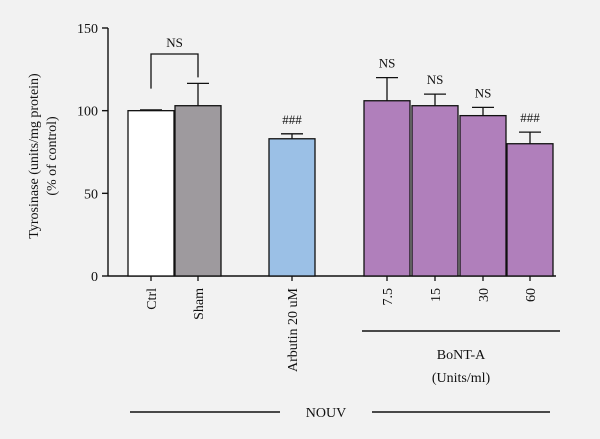  Describe the element at coordinates (530, 117) in the screenshot. I see `annotation-60: ###` at that location.